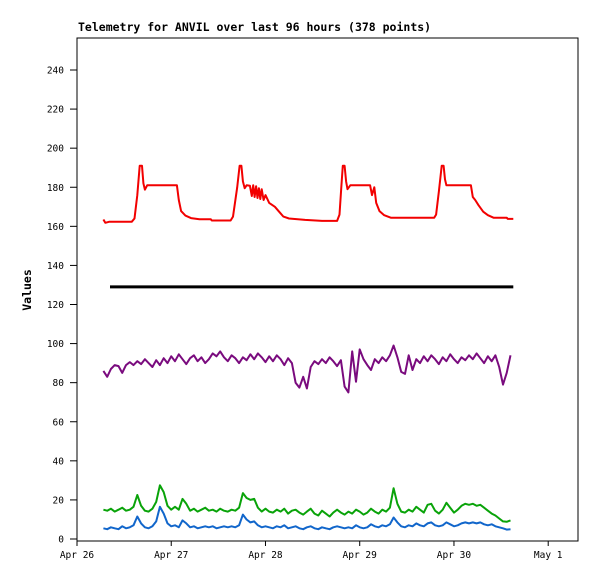 Image resolution: width=615 pixels, height=579 pixels. I want to click on y-tick-label: 40, so click(59, 461).